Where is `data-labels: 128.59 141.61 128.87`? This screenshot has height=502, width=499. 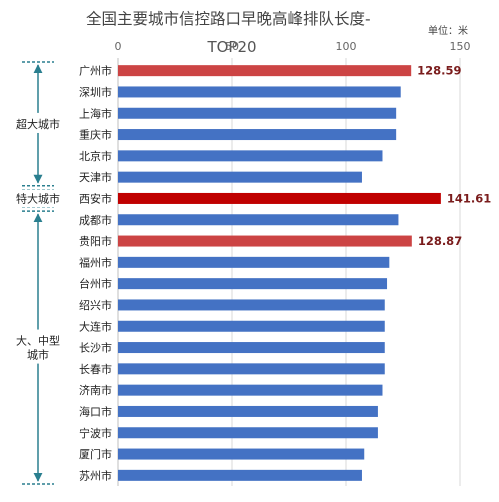 data-labels: 128.59 141.61 128.87 is located at coordinates (454, 156).